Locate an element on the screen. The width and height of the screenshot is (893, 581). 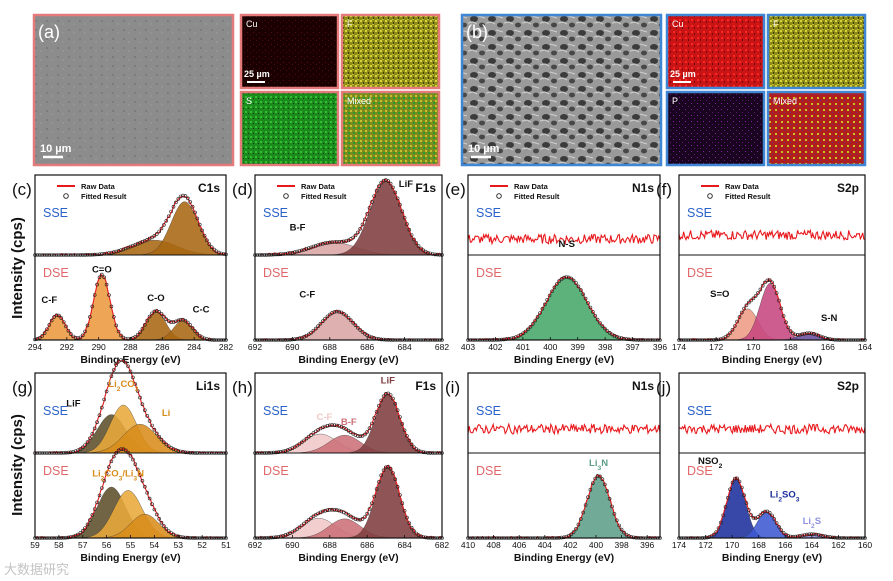
label-part: N-S is located at coordinates (567, 244).